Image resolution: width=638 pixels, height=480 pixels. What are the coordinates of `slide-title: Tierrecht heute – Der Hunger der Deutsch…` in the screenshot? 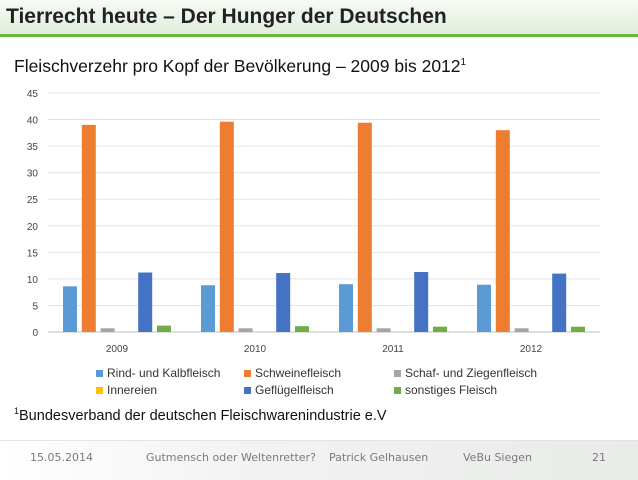 It's located at (226, 16).